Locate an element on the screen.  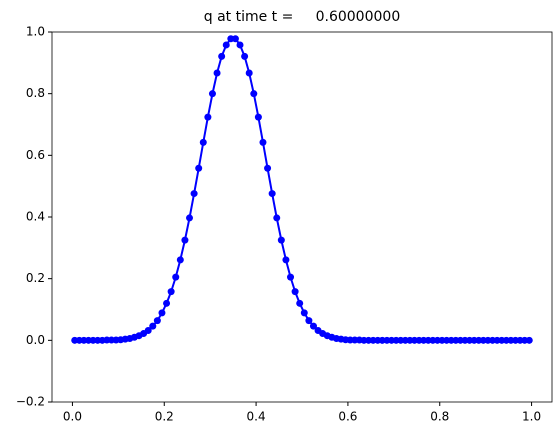
y-tick-label: 0.0 is located at coordinates (35, 340).